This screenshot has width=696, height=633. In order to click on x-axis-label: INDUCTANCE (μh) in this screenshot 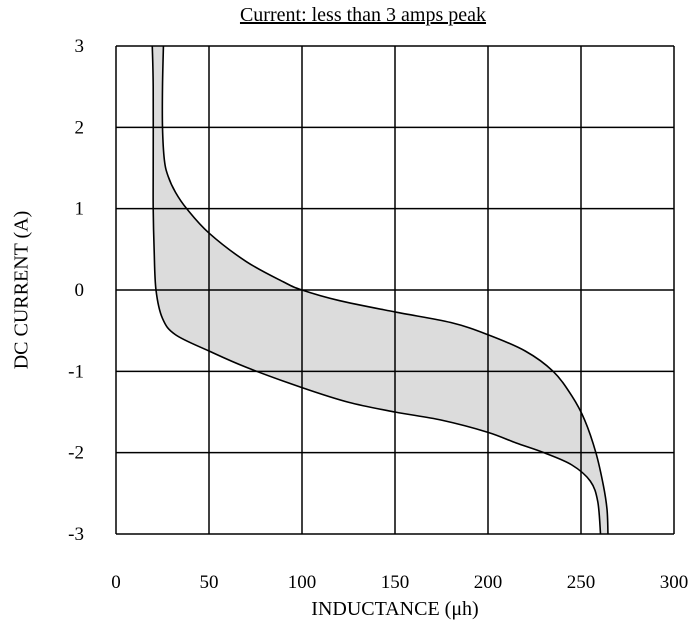, I will do `click(395, 609)`.